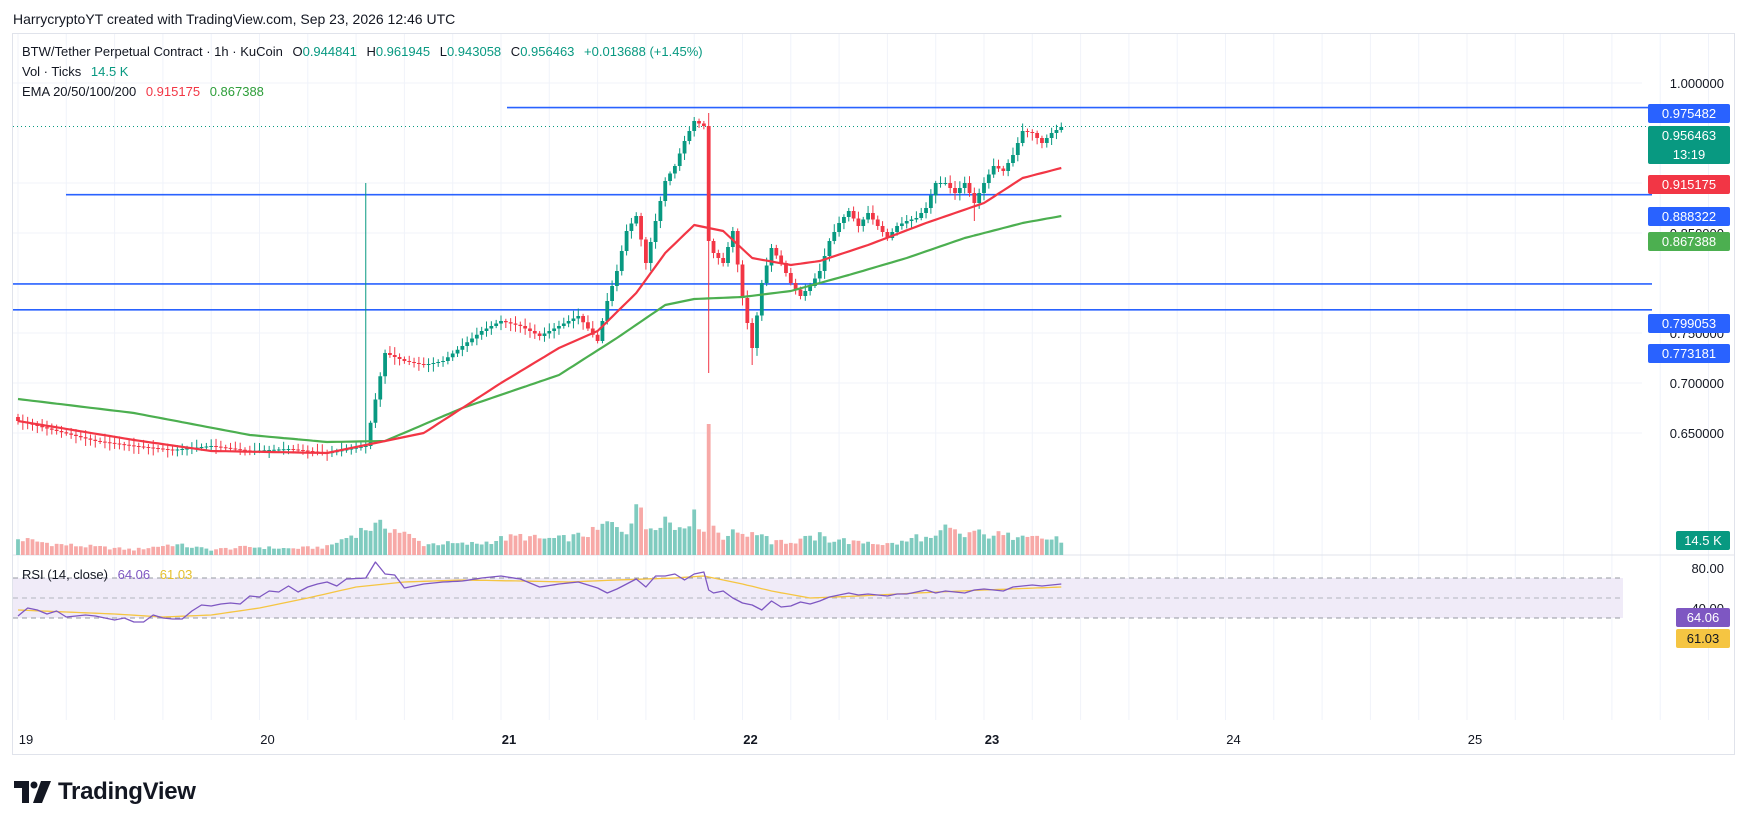 The width and height of the screenshot is (1748, 828). What do you see at coordinates (1689, 323) in the screenshot?
I see `price-pill-799: 0.799053` at bounding box center [1689, 323].